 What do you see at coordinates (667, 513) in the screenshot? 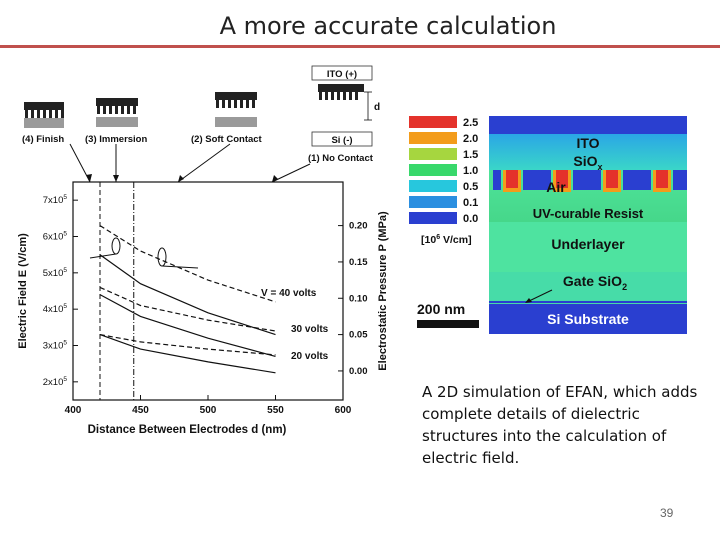
I see `page-number: 39` at bounding box center [667, 513].